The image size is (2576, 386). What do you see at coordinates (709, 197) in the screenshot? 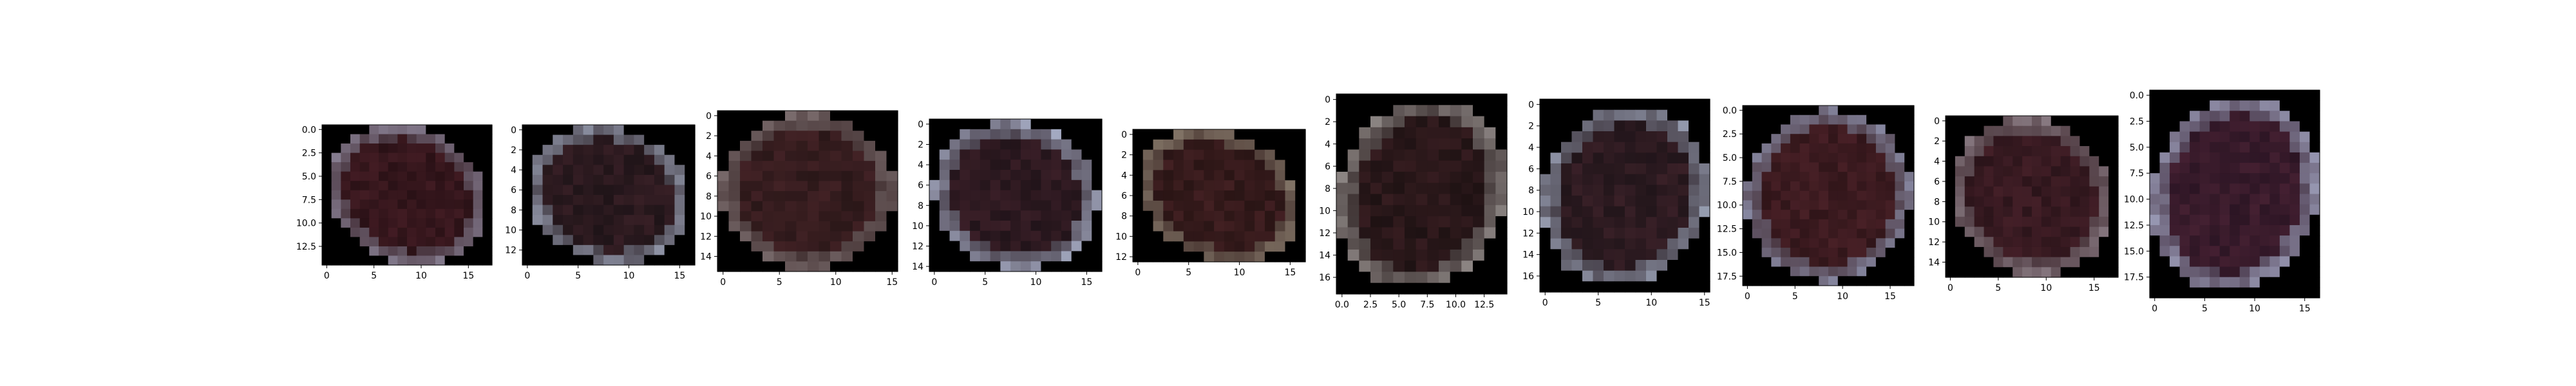
I see `y-tick-label: 8` at bounding box center [709, 197].